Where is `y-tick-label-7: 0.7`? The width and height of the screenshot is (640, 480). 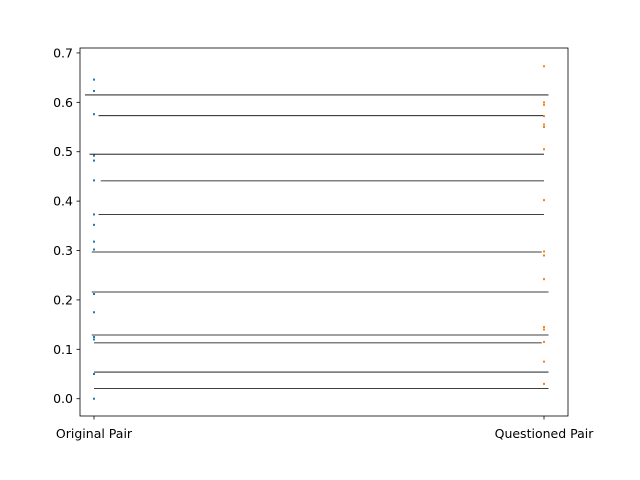 y-tick-label-7: 0.7 is located at coordinates (63, 52).